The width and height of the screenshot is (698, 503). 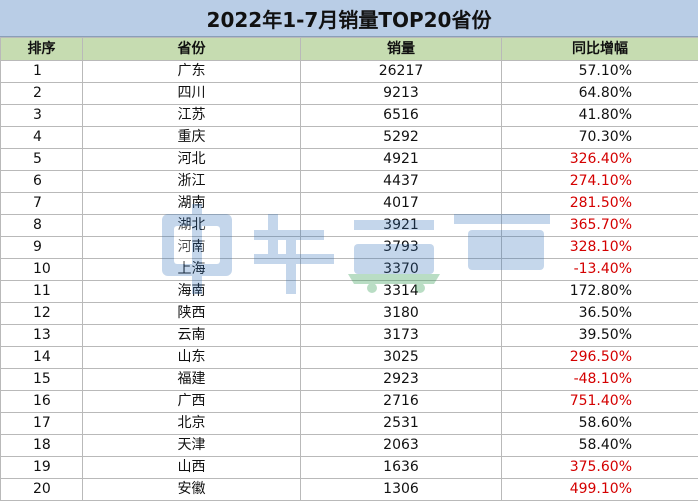 I want to click on yoy-cell: 296.50%, so click(x=599, y=357).